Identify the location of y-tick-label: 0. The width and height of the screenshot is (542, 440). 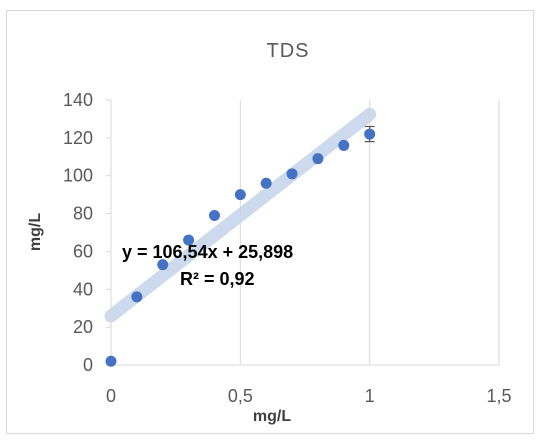
(88, 365).